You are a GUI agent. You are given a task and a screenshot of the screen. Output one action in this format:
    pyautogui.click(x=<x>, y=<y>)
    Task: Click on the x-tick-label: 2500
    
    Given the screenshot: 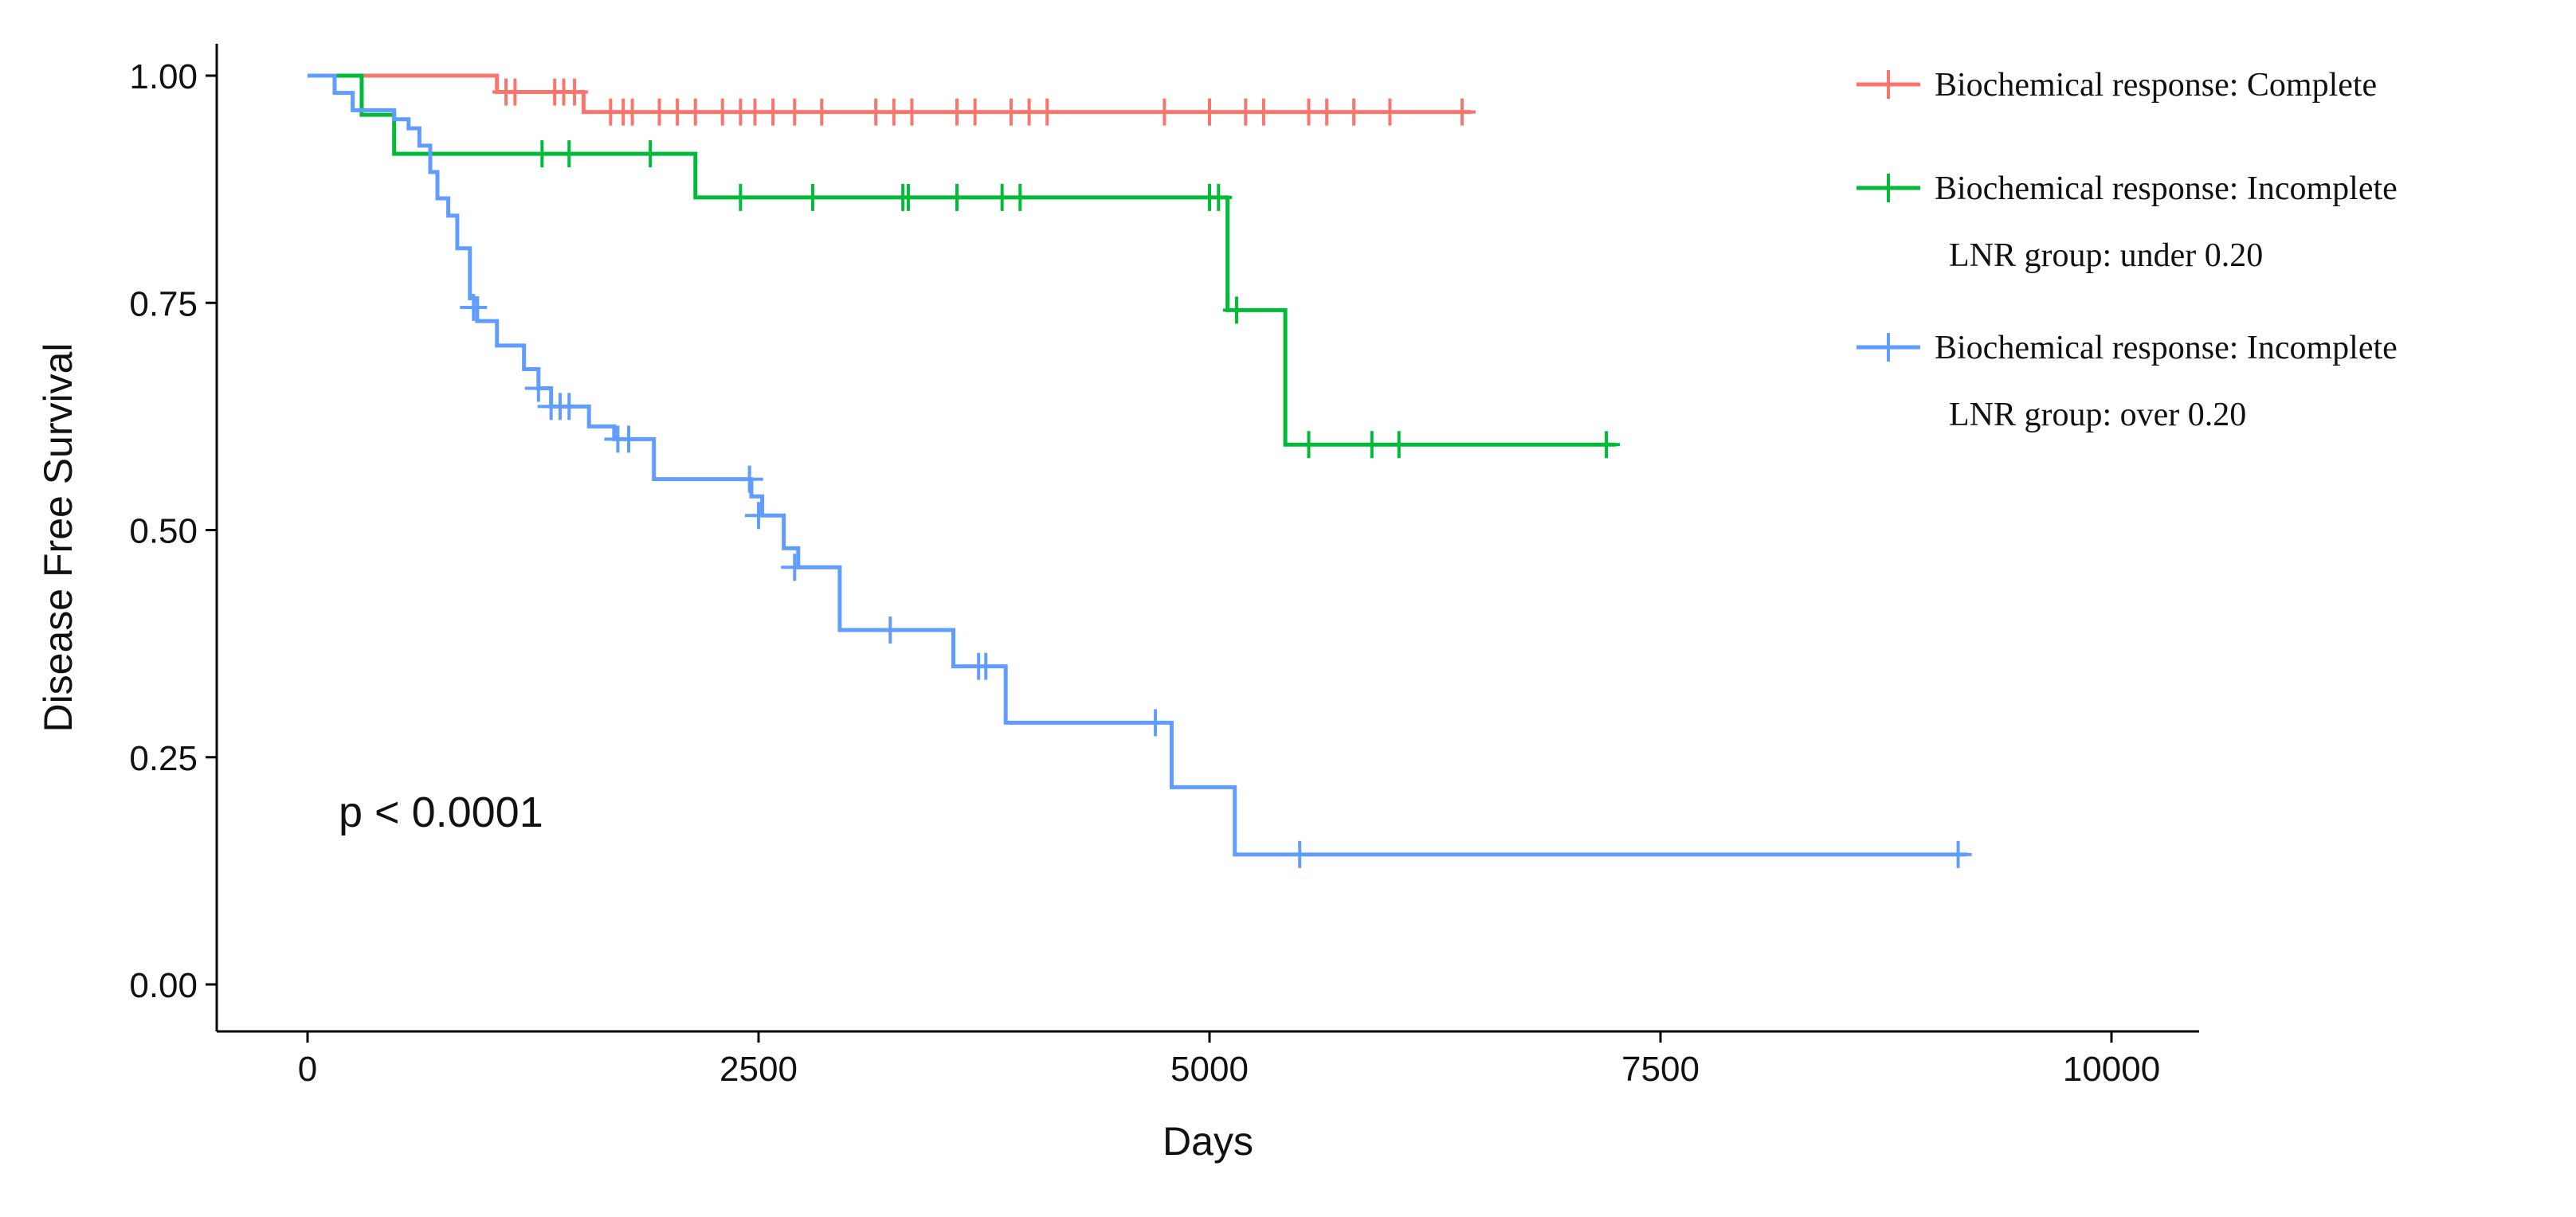 What is the action you would take?
    pyautogui.click(x=758, y=1069)
    